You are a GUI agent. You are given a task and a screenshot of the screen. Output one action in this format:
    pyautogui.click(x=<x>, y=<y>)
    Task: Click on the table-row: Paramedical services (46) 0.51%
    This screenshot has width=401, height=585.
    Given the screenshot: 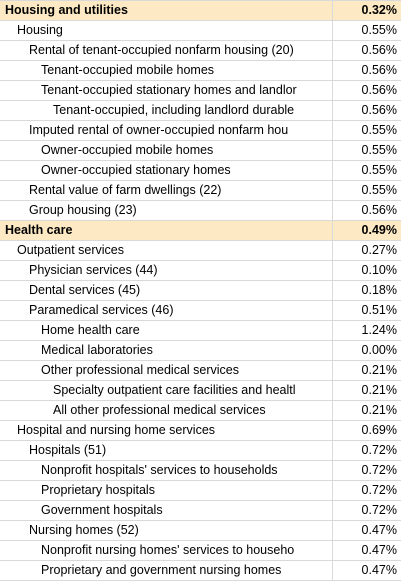 What is the action you would take?
    pyautogui.click(x=200, y=311)
    